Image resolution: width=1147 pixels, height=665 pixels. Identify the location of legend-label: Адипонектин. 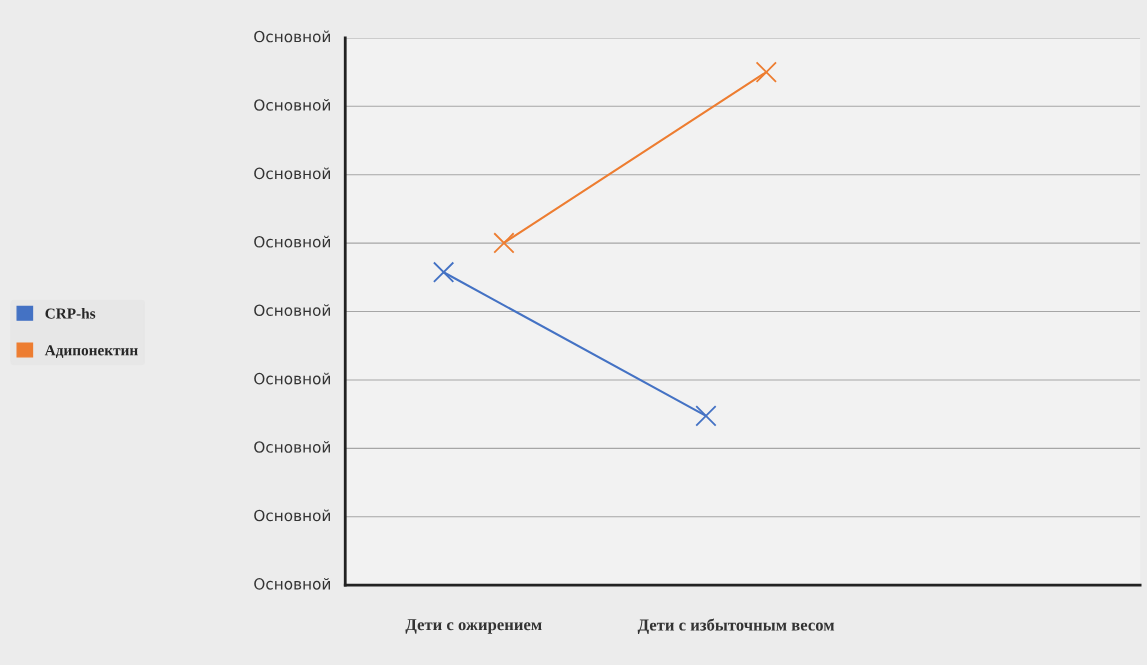
(91, 351).